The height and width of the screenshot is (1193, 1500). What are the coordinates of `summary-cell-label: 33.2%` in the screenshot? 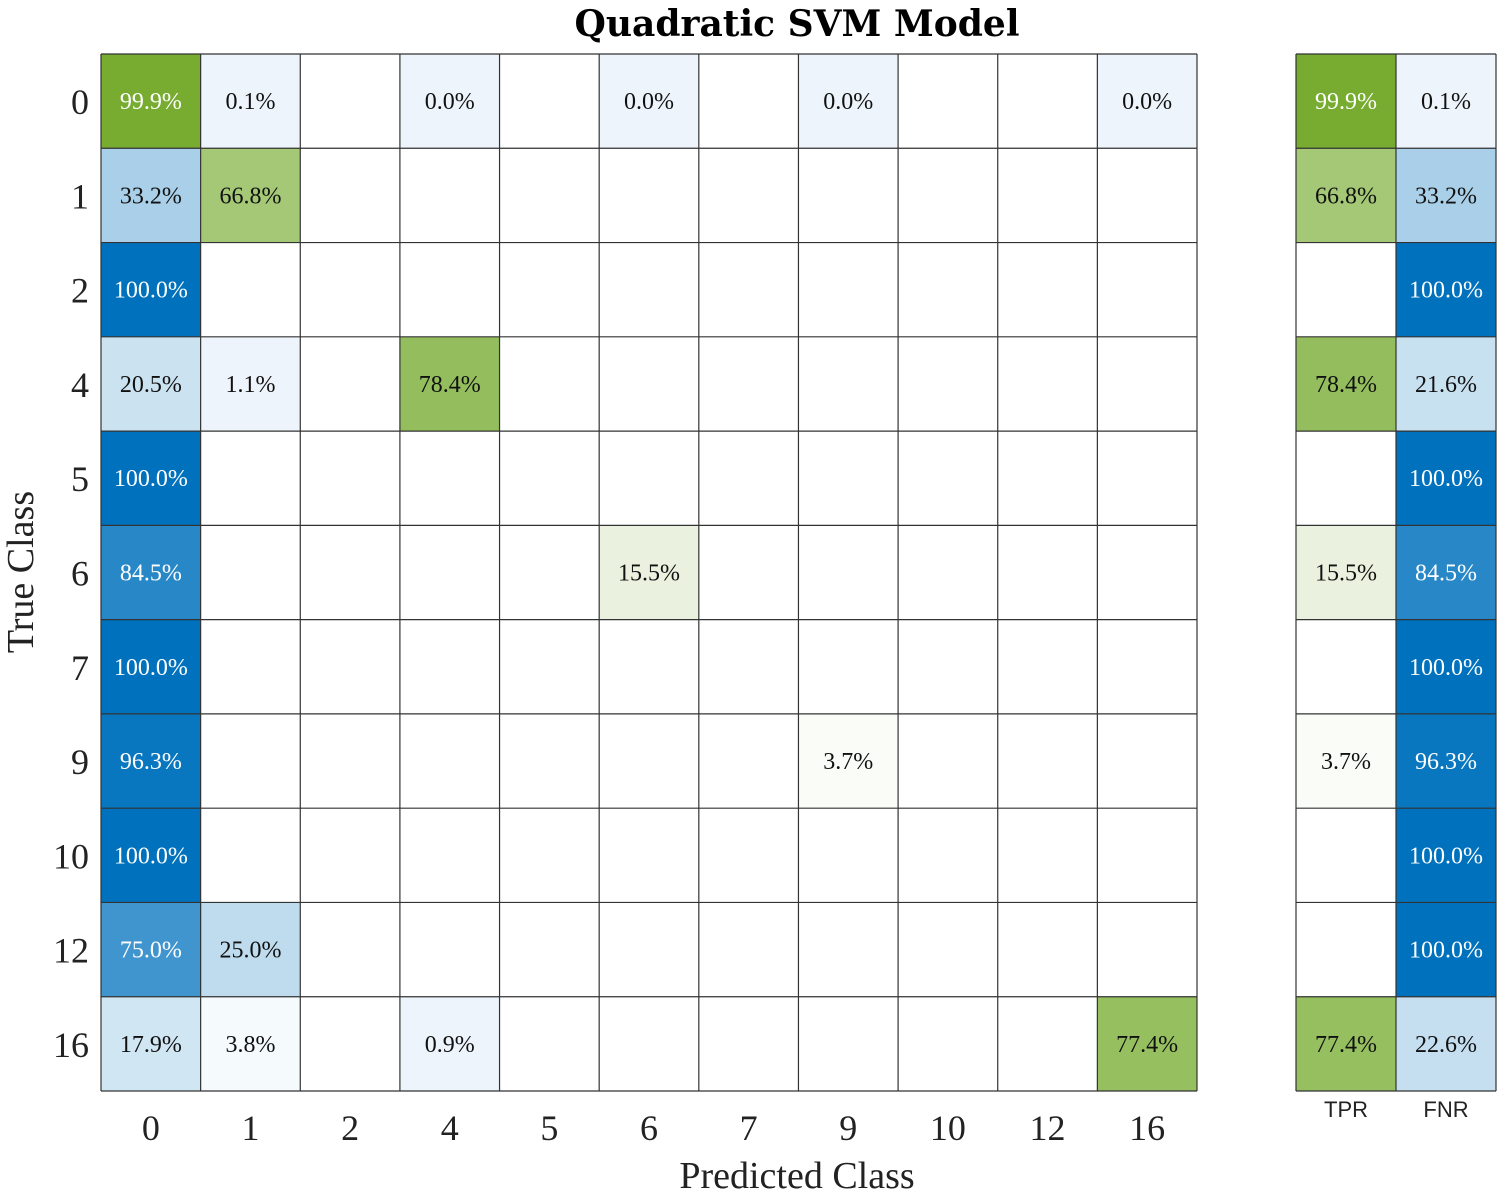 It's located at (1446, 196).